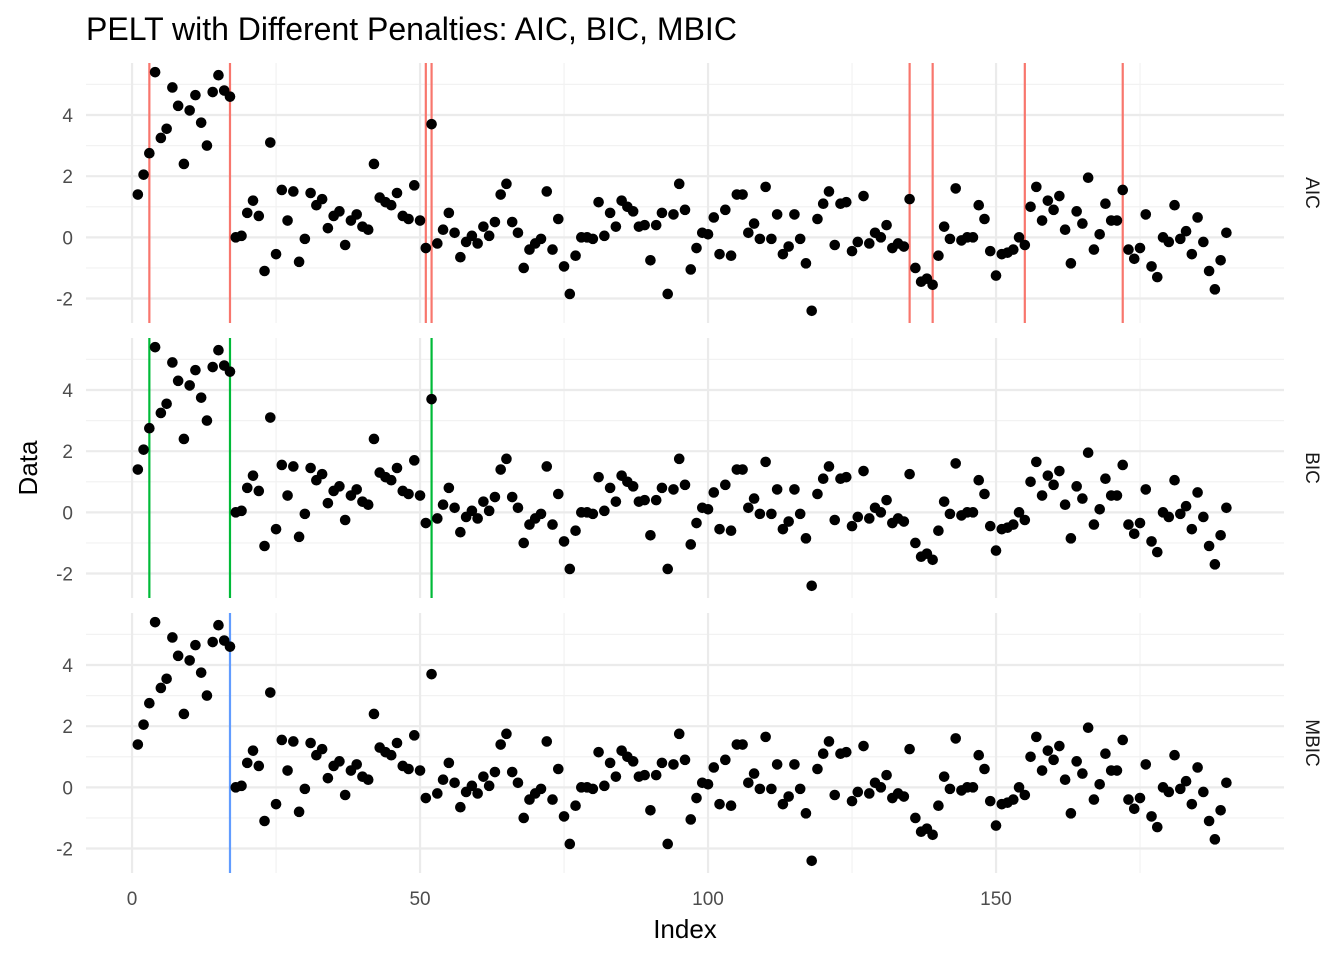 The height and width of the screenshot is (960, 1344). Describe the element at coordinates (67, 238) in the screenshot. I see `y-tick-label: 0` at that location.